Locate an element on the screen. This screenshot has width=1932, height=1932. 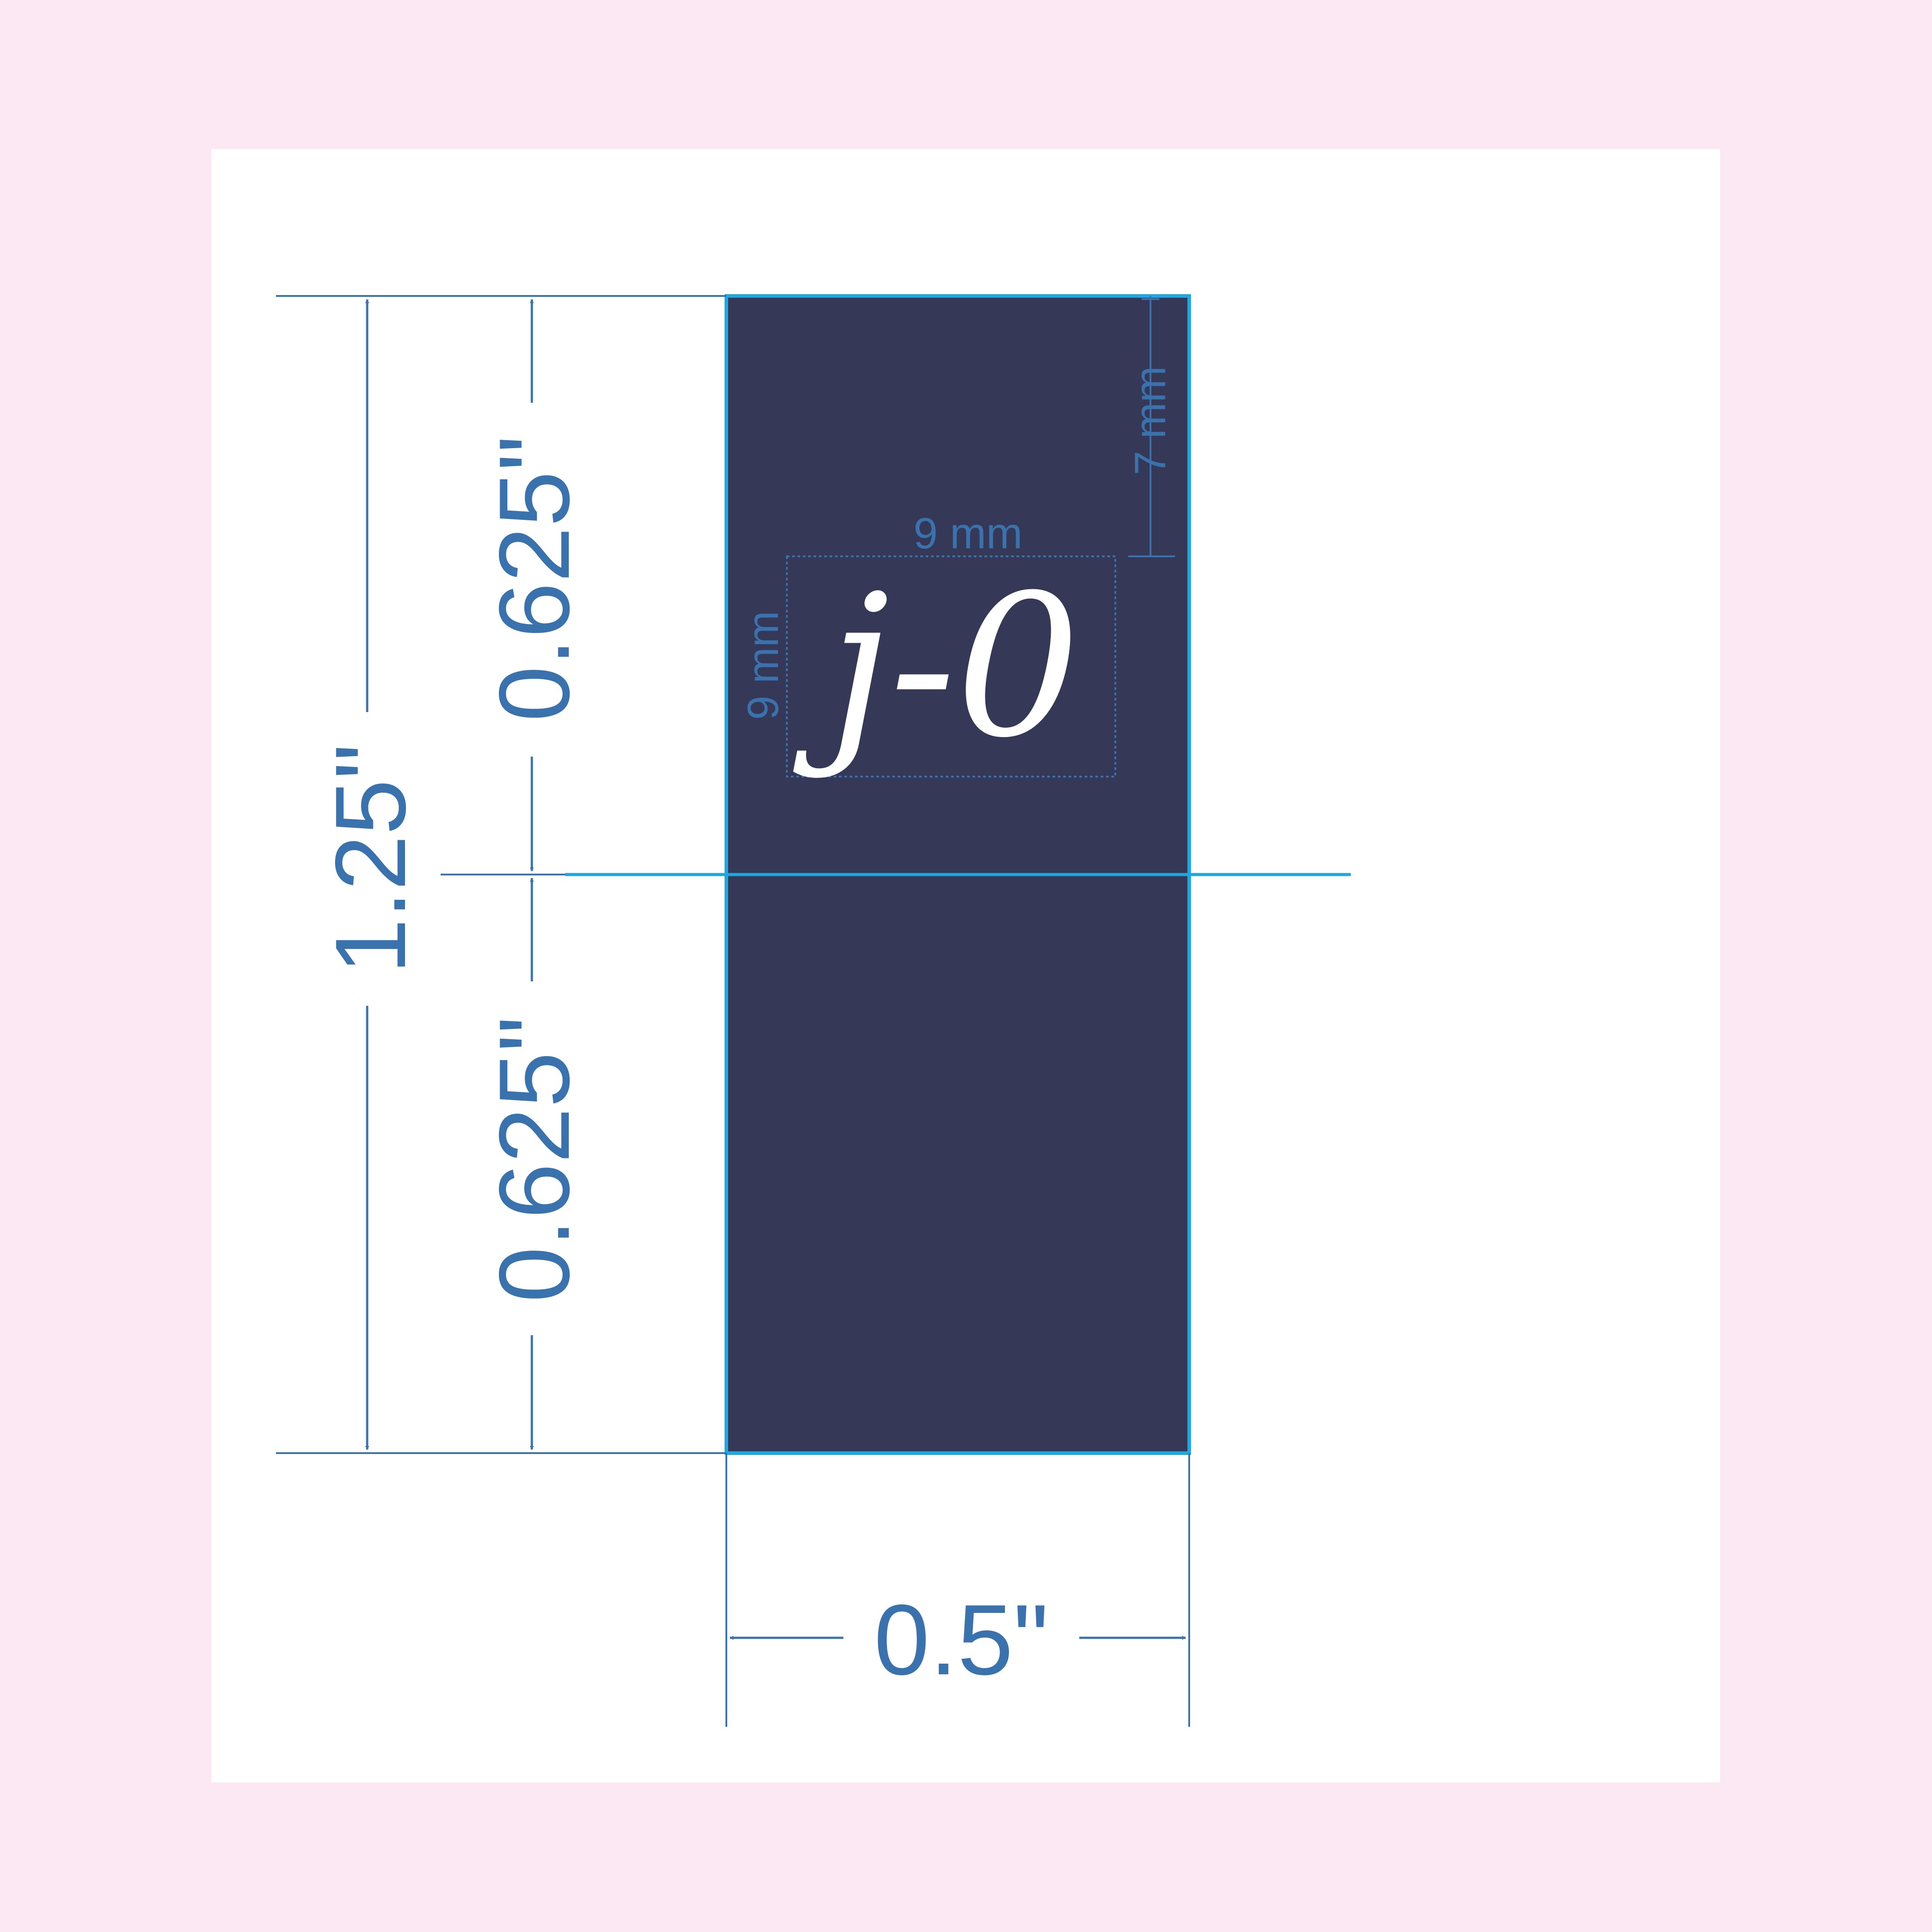
box-height-label: 9 mm is located at coordinates (763, 665).